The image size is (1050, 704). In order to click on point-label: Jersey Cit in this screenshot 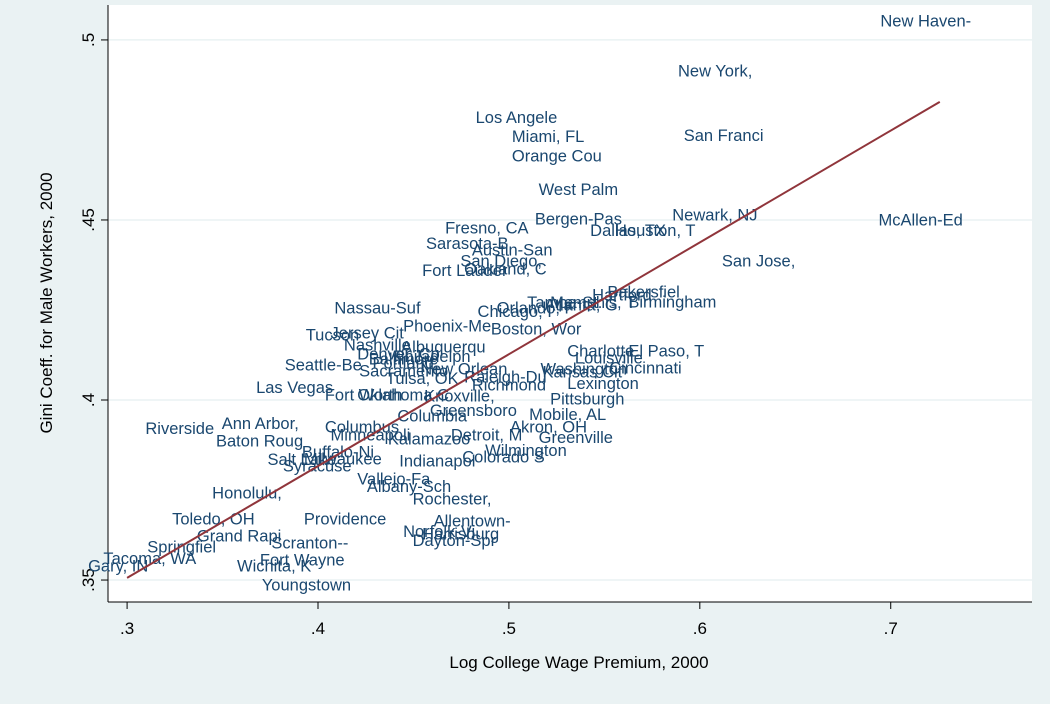, I will do `click(368, 333)`.